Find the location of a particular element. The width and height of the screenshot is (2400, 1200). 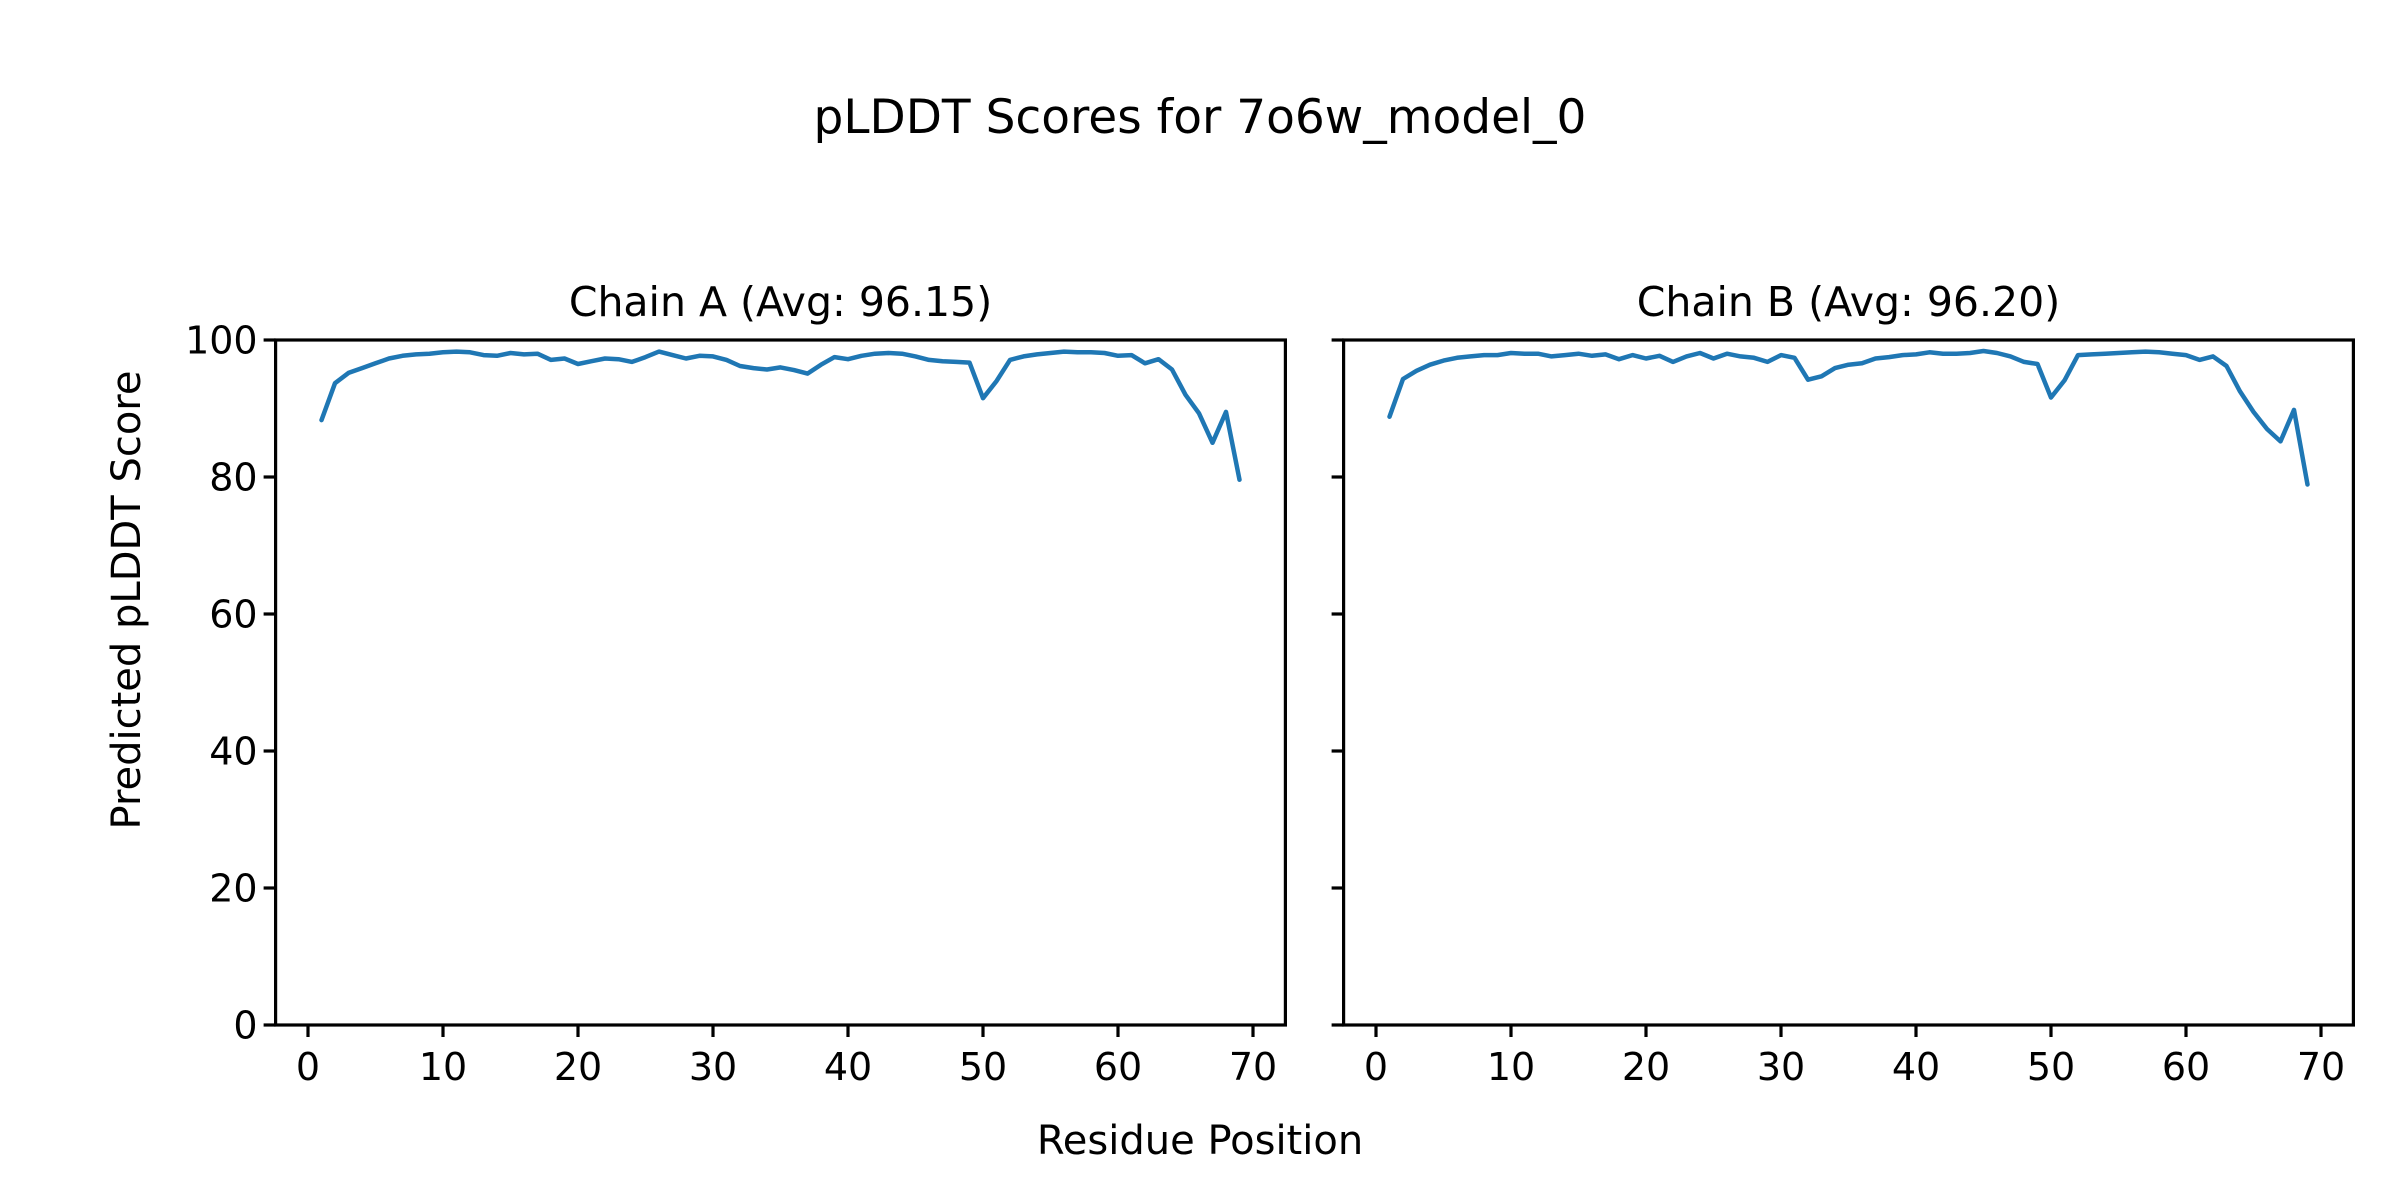

x-axis-label: Residue Position is located at coordinates (1200, 1141).